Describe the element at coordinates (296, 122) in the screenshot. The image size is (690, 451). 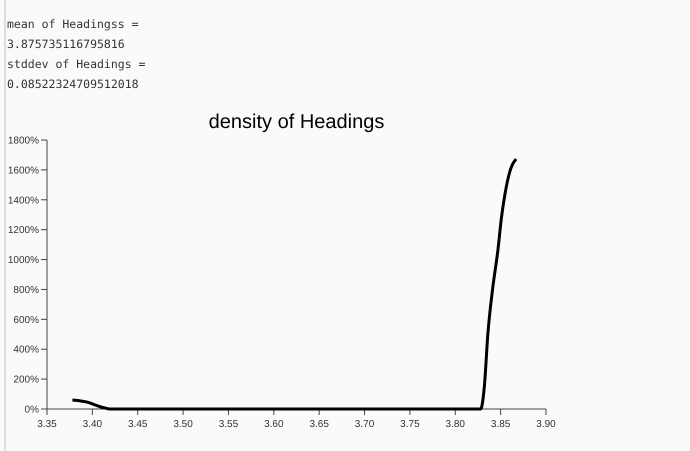
I see `chart-title: density of Headings` at that location.